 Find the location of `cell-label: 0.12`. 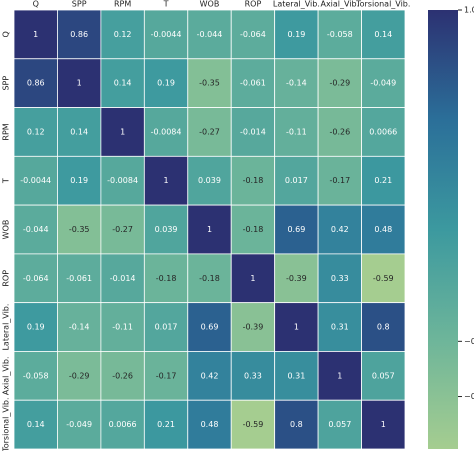

cell-label: 0.12 is located at coordinates (36, 131).